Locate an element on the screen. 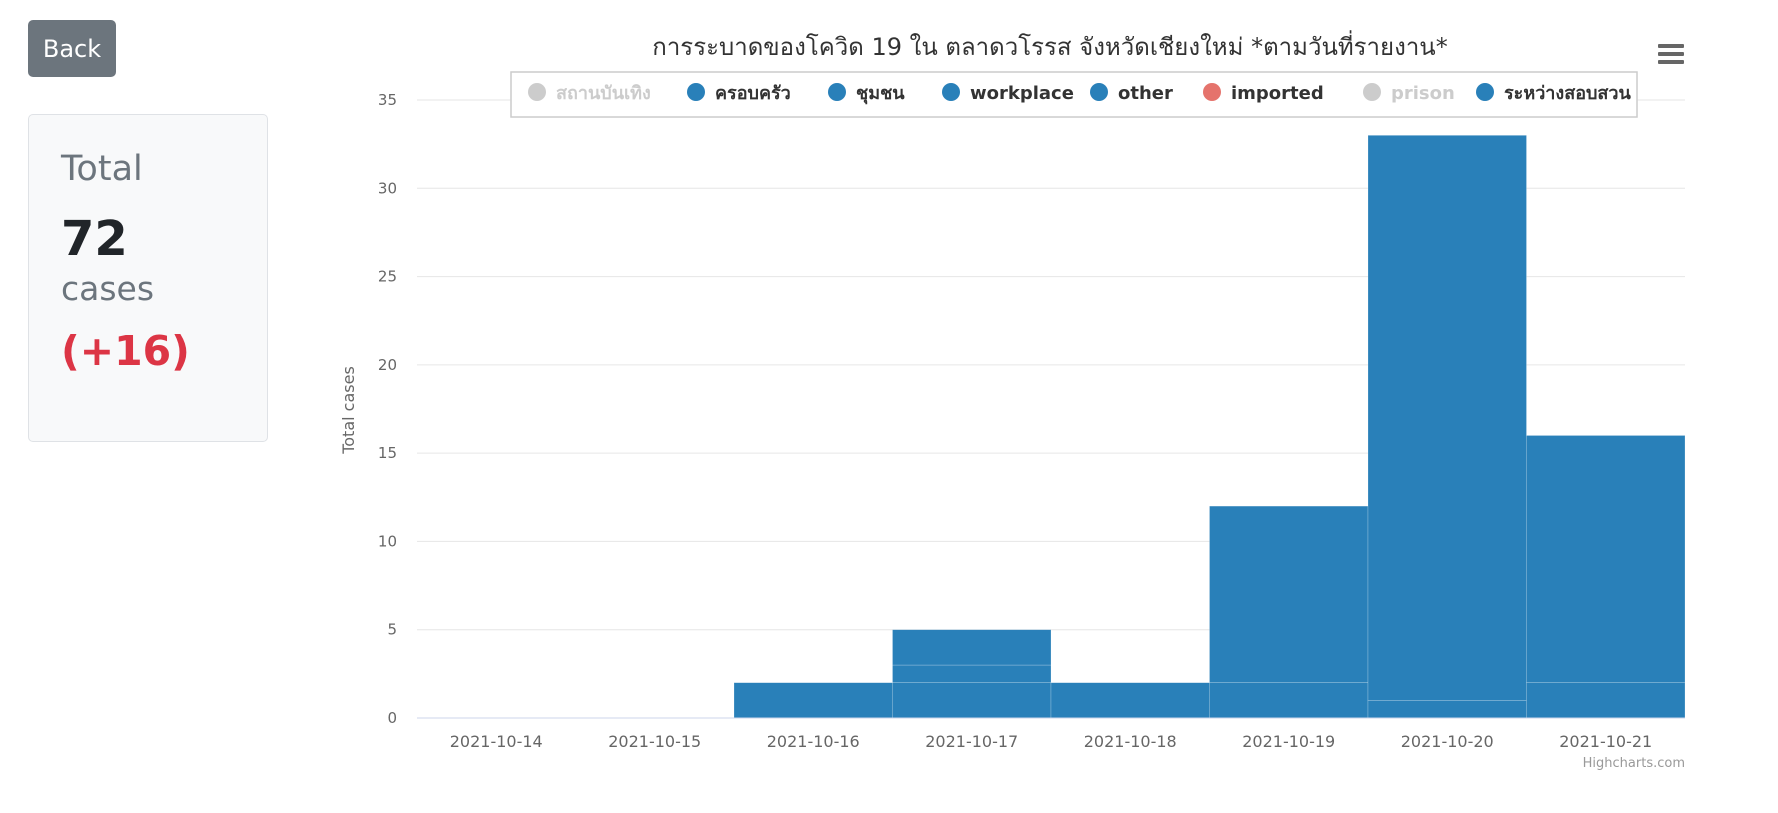 This screenshot has width=1778, height=813. summary-label: Total is located at coordinates (102, 169).